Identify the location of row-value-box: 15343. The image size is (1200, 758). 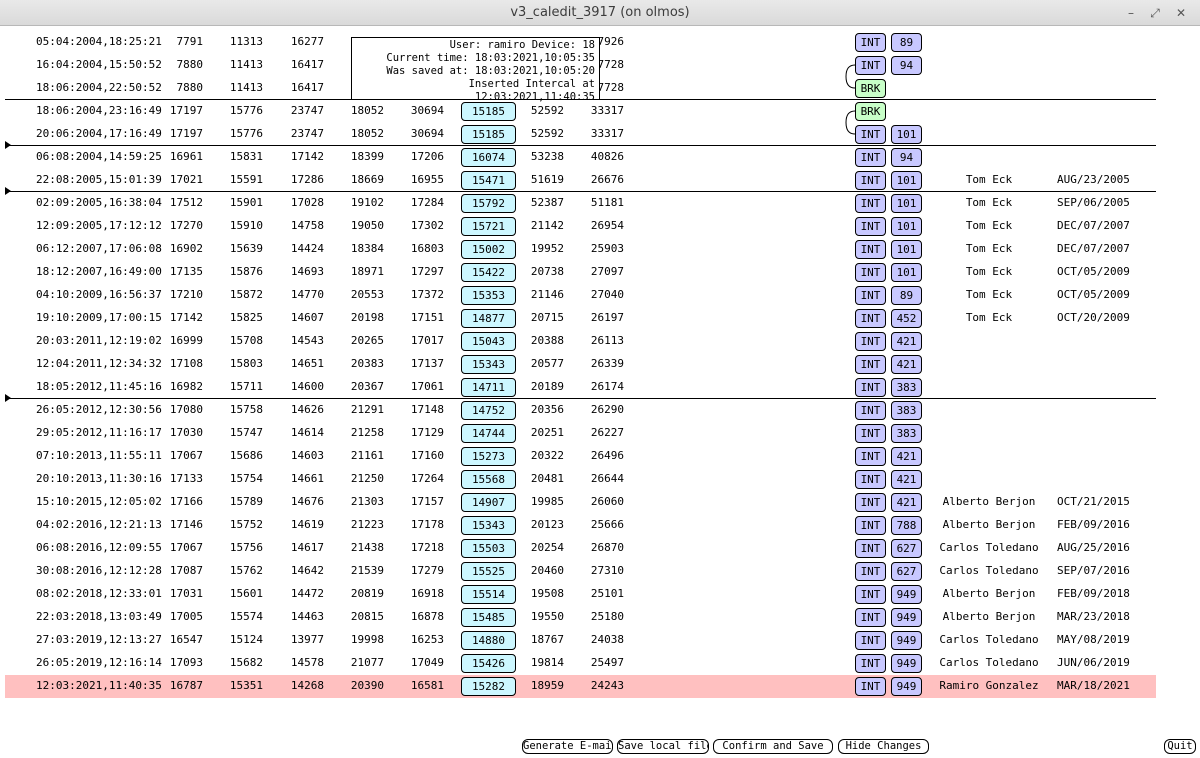
(488, 364).